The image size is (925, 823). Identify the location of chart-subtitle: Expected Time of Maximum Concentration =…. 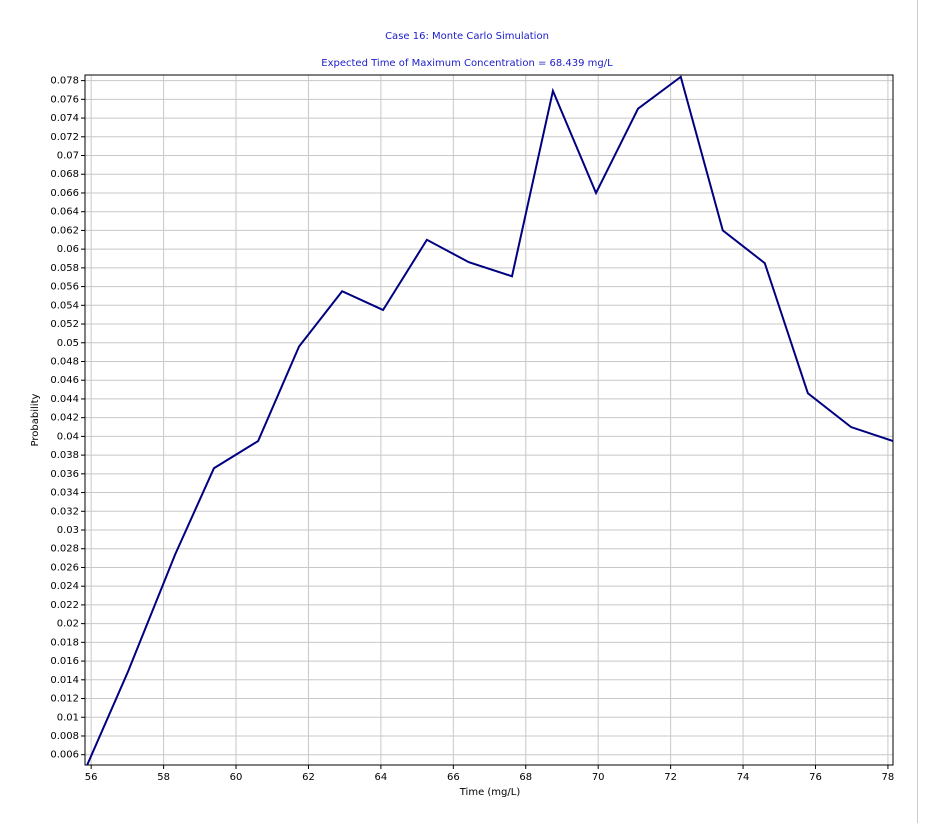
(467, 63).